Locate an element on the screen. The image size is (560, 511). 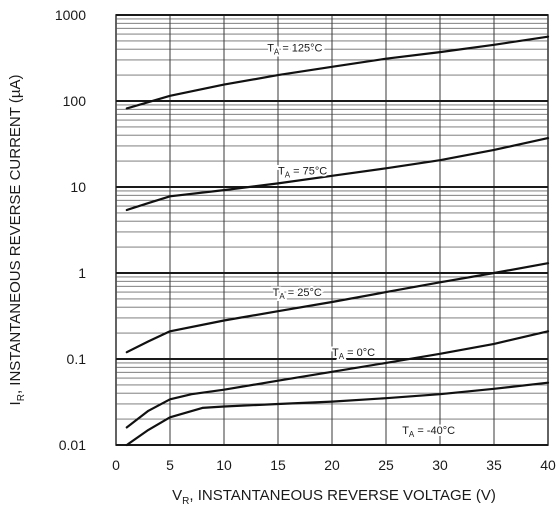
series-label-text: = 75°C is located at coordinates (308, 172).